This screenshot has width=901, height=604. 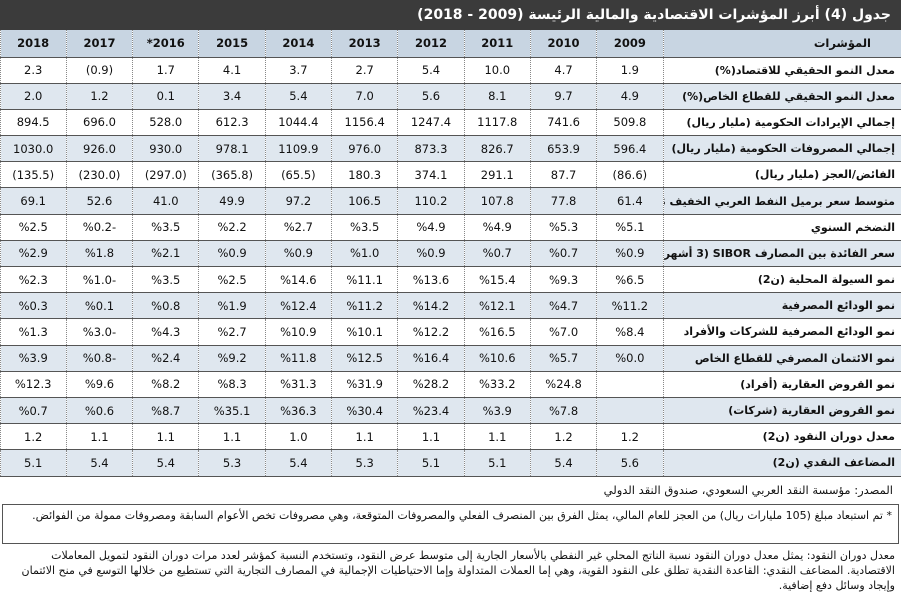 I want to click on table-cell: 10.0, so click(x=497, y=70).